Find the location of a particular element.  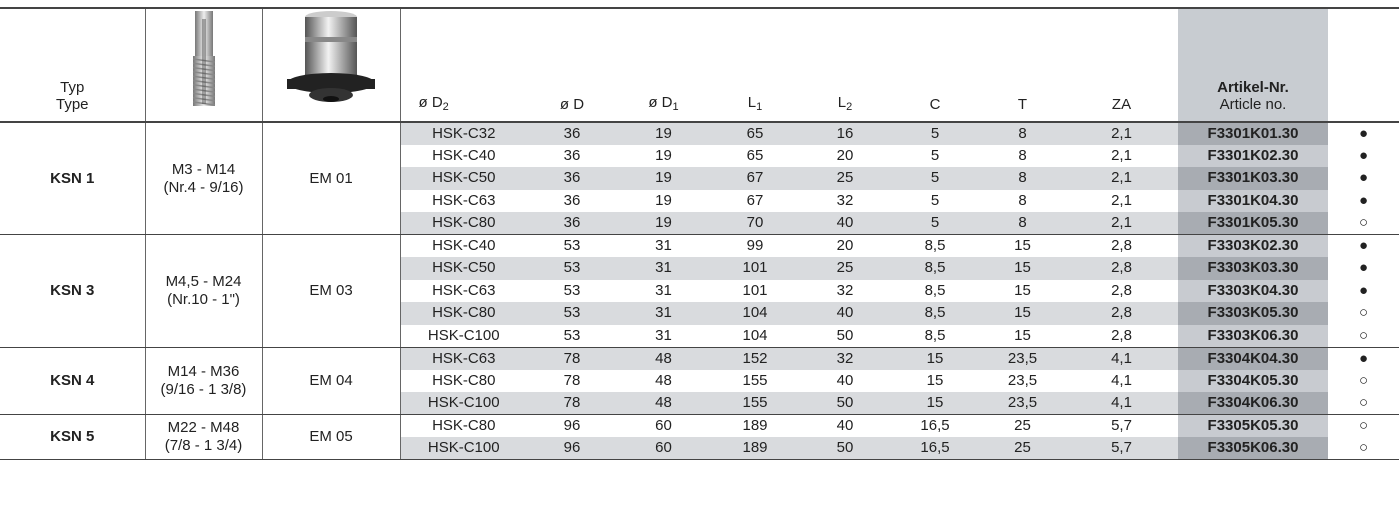

header-column: T is located at coordinates (1022, 65).